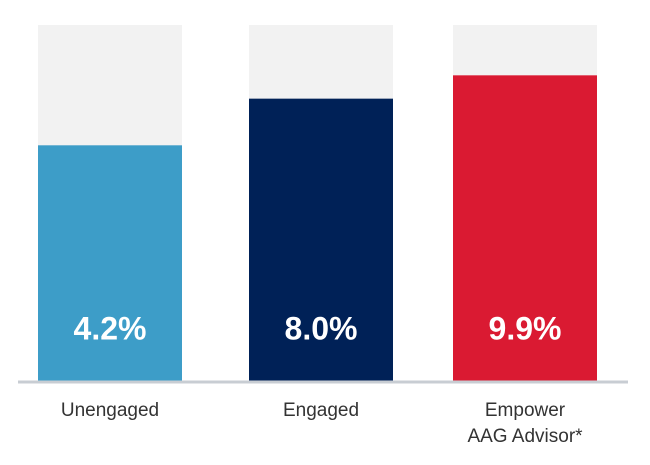 The height and width of the screenshot is (465, 650). What do you see at coordinates (525, 328) in the screenshot?
I see `value-label: 9.9%` at bounding box center [525, 328].